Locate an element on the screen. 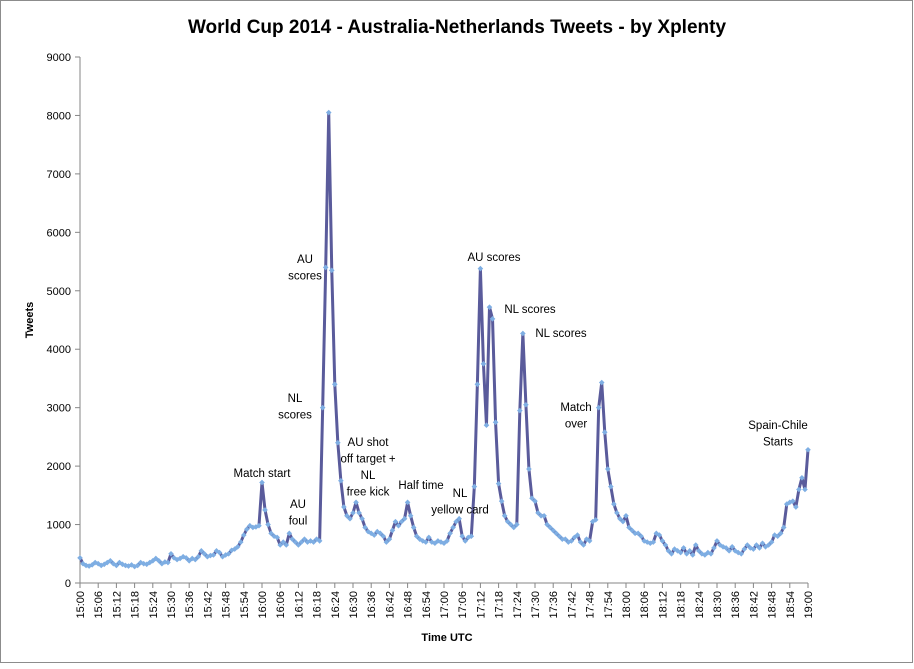  x-tick-label: 18:48 is located at coordinates (773, 605).